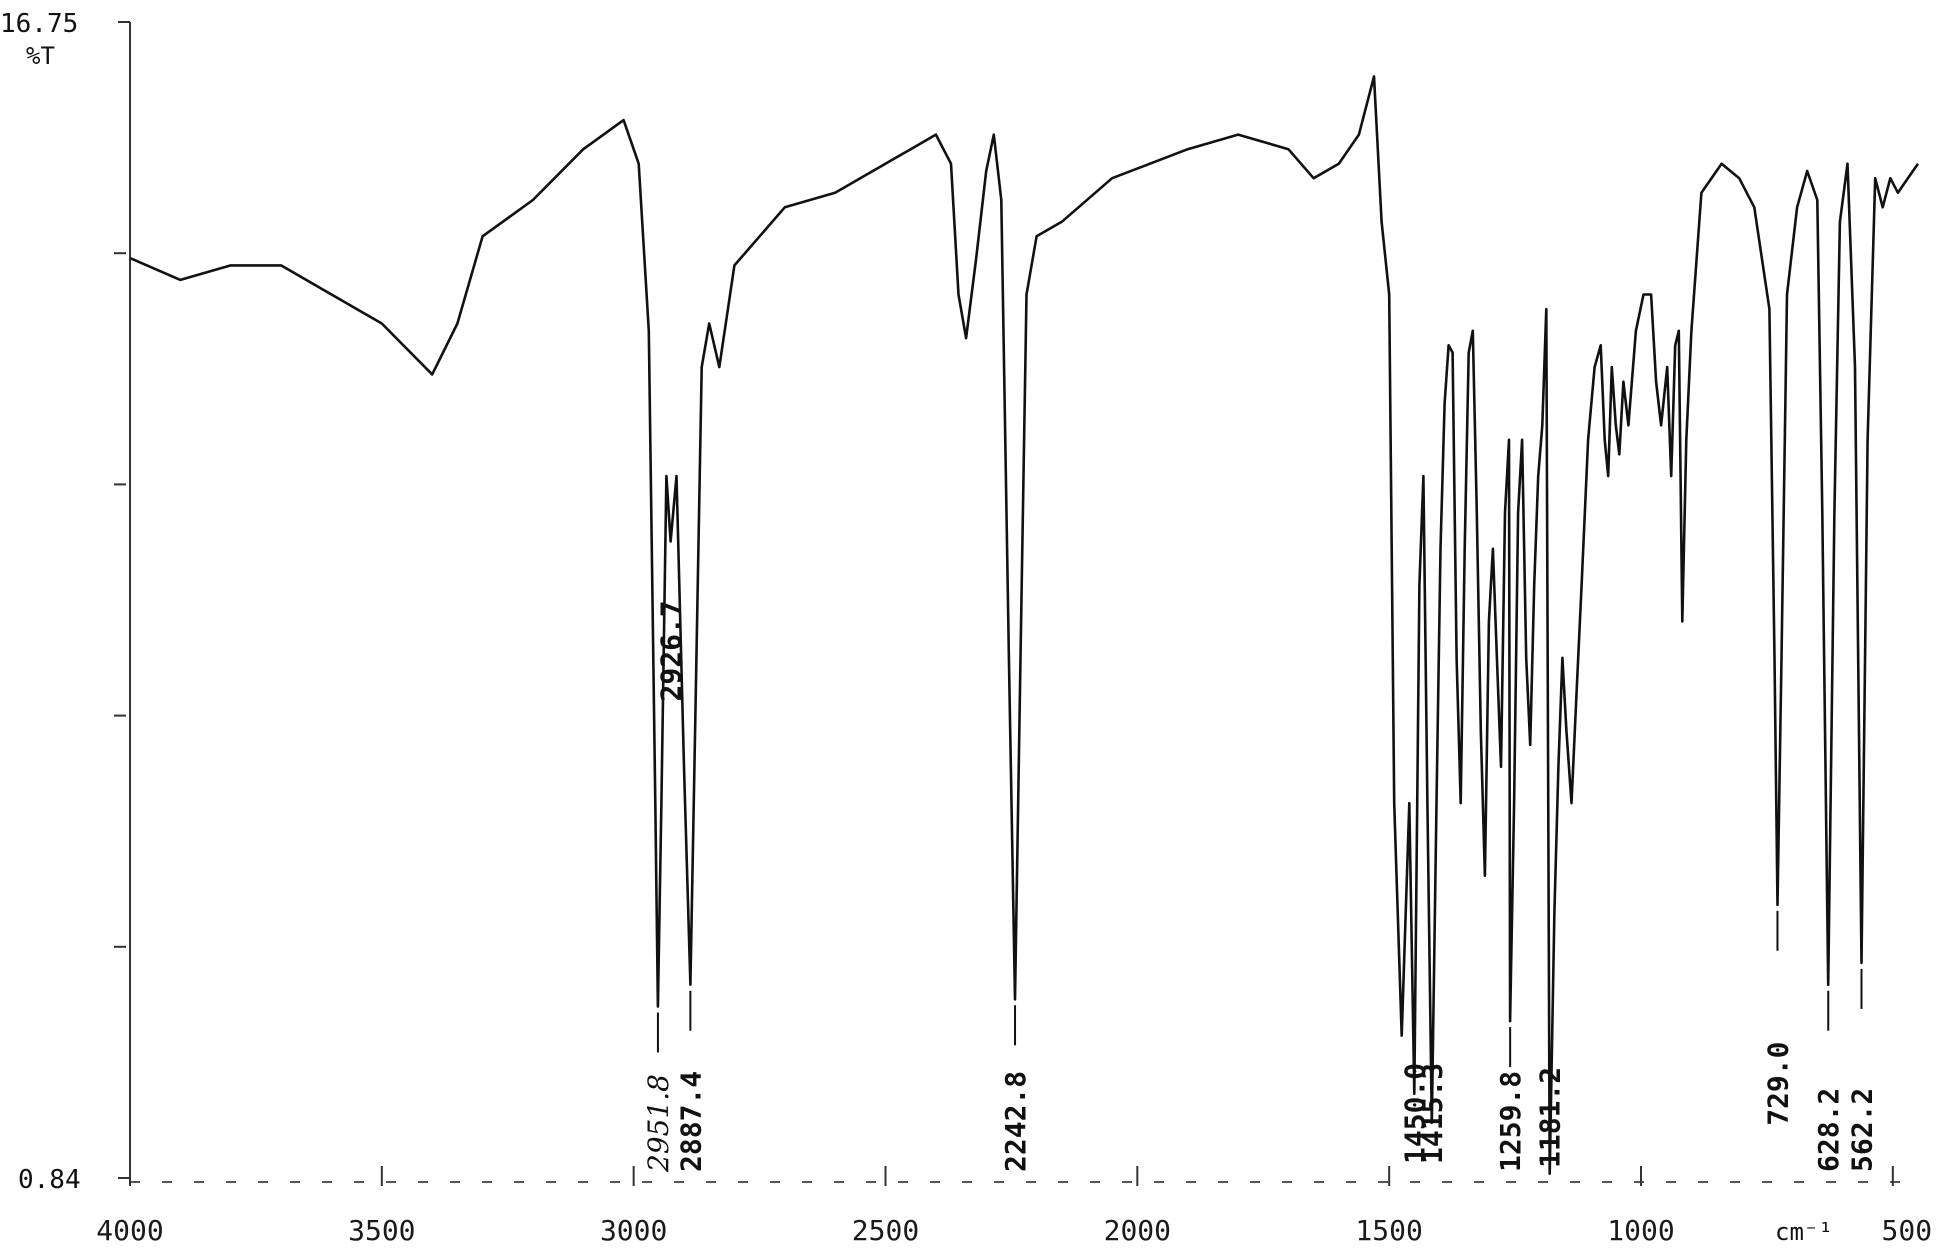 The height and width of the screenshot is (1258, 1950). What do you see at coordinates (690, 1121) in the screenshot?
I see `peak-label-2887-4: 2887.4` at bounding box center [690, 1121].